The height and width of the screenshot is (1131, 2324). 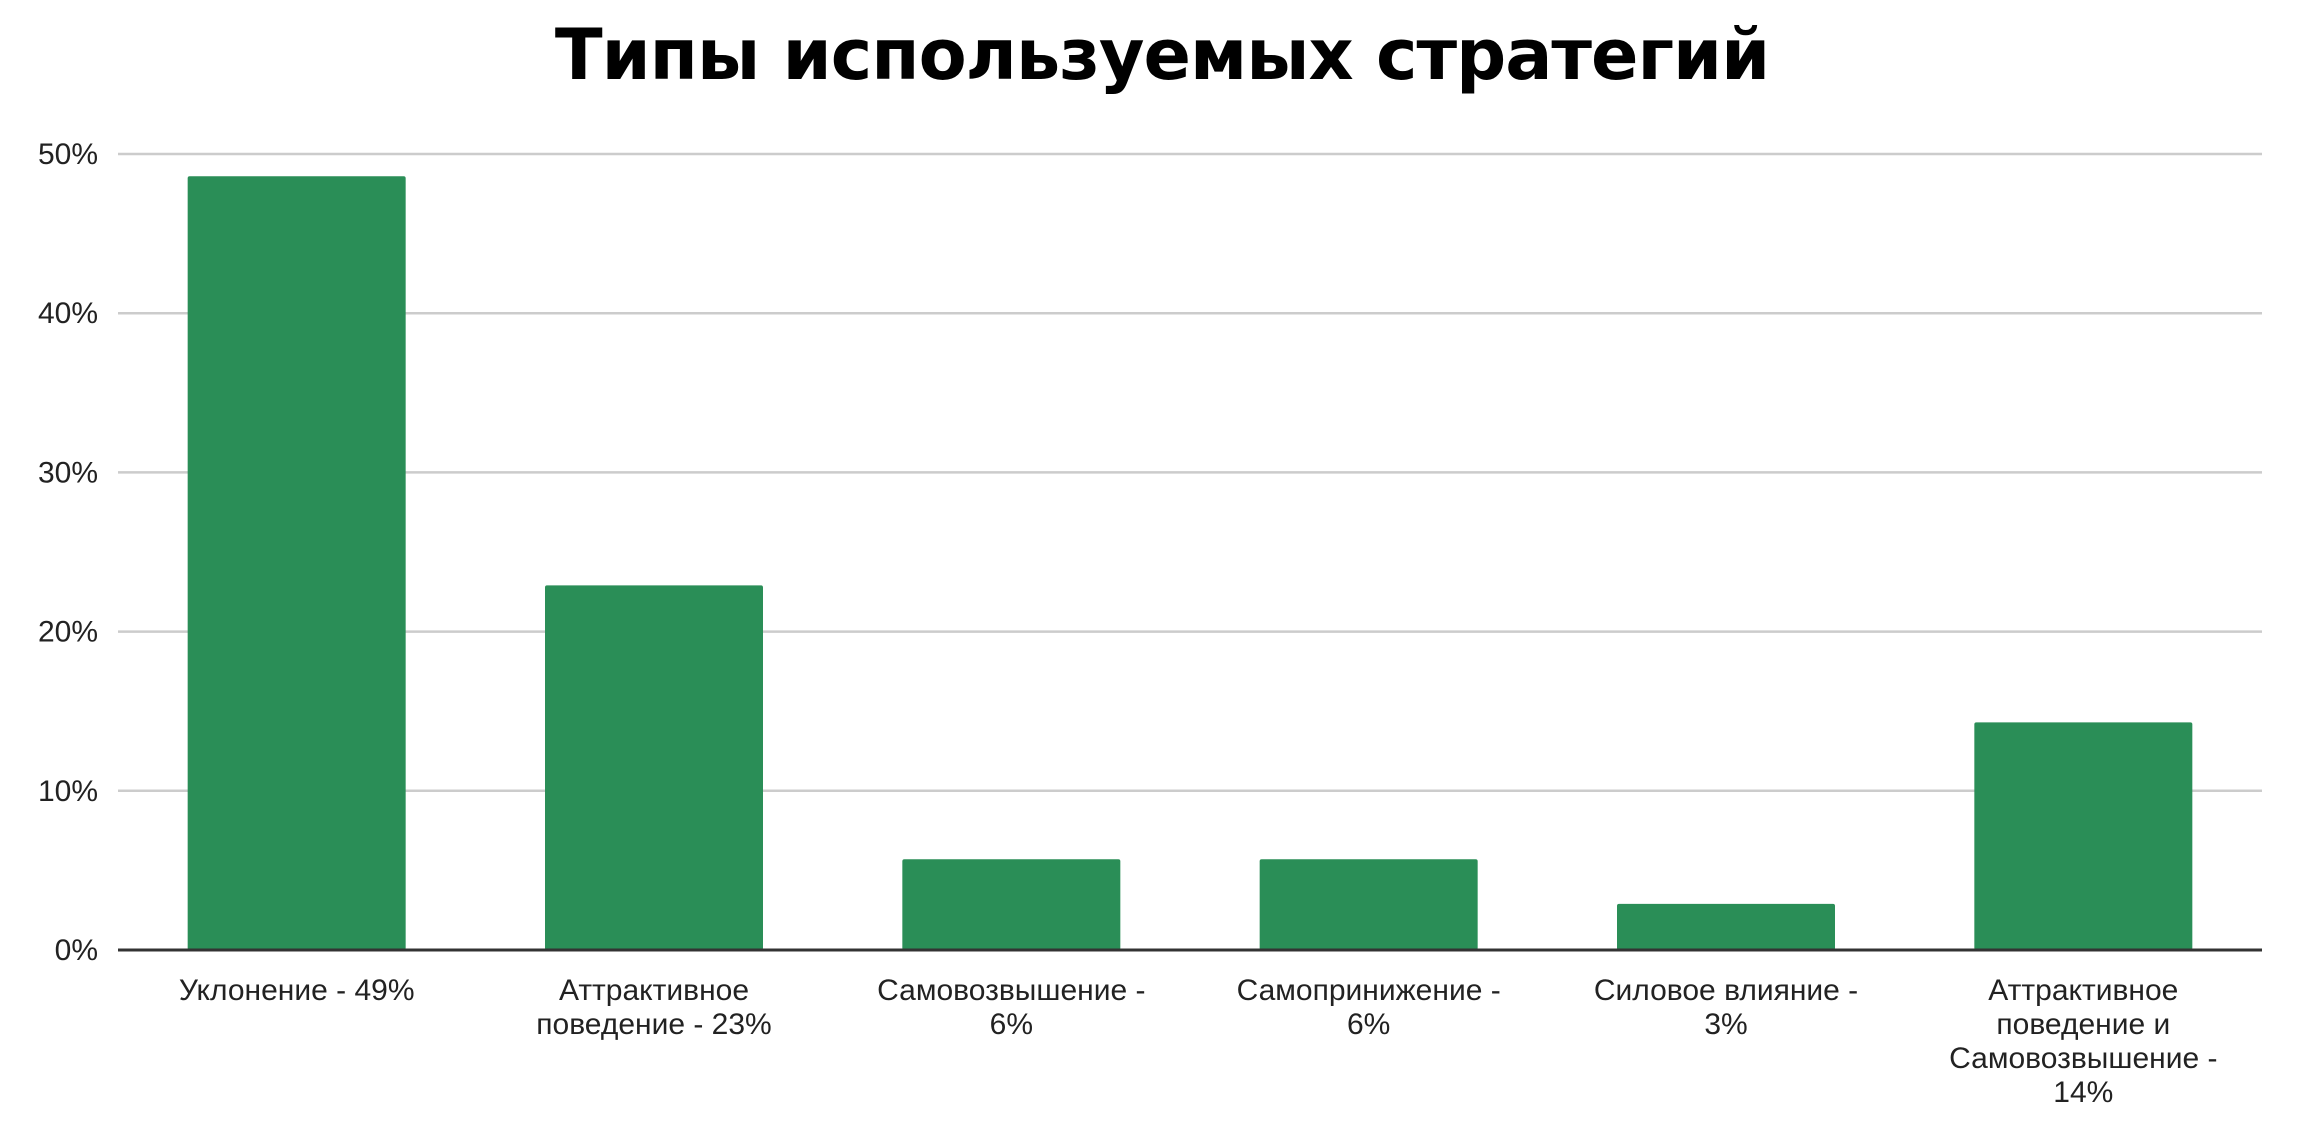 What do you see at coordinates (68, 313) in the screenshot?
I see `y-tick-label: 40%` at bounding box center [68, 313].